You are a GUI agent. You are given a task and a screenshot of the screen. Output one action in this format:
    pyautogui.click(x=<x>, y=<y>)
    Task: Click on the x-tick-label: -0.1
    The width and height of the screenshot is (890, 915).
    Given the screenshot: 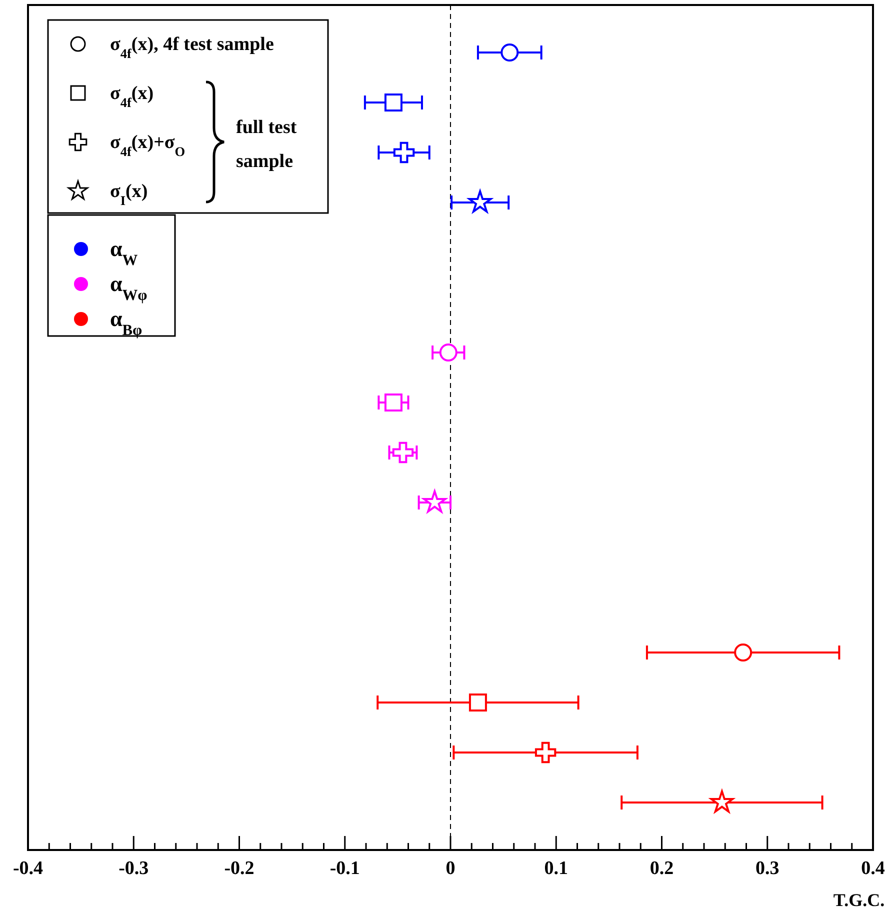 What is the action you would take?
    pyautogui.click(x=345, y=868)
    